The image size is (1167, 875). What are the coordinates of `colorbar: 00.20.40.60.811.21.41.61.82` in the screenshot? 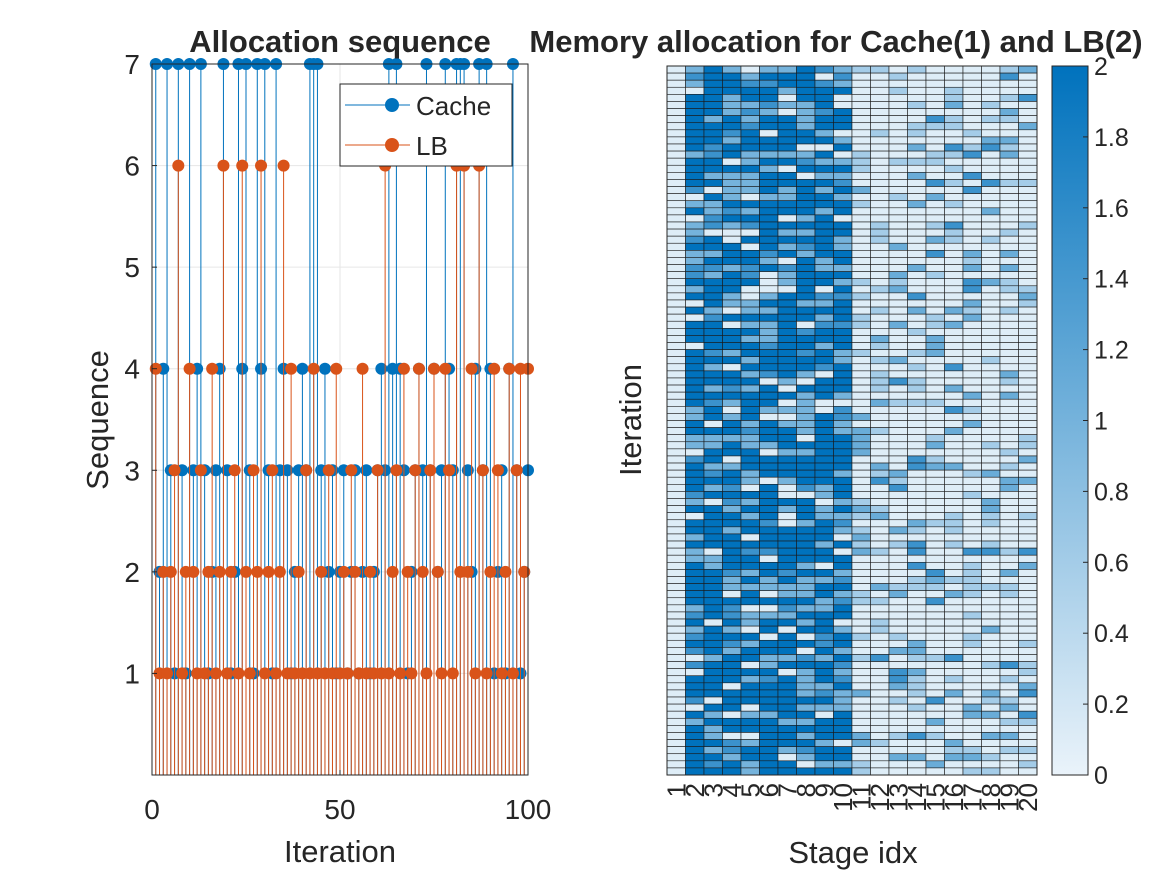 It's located at (1090, 421).